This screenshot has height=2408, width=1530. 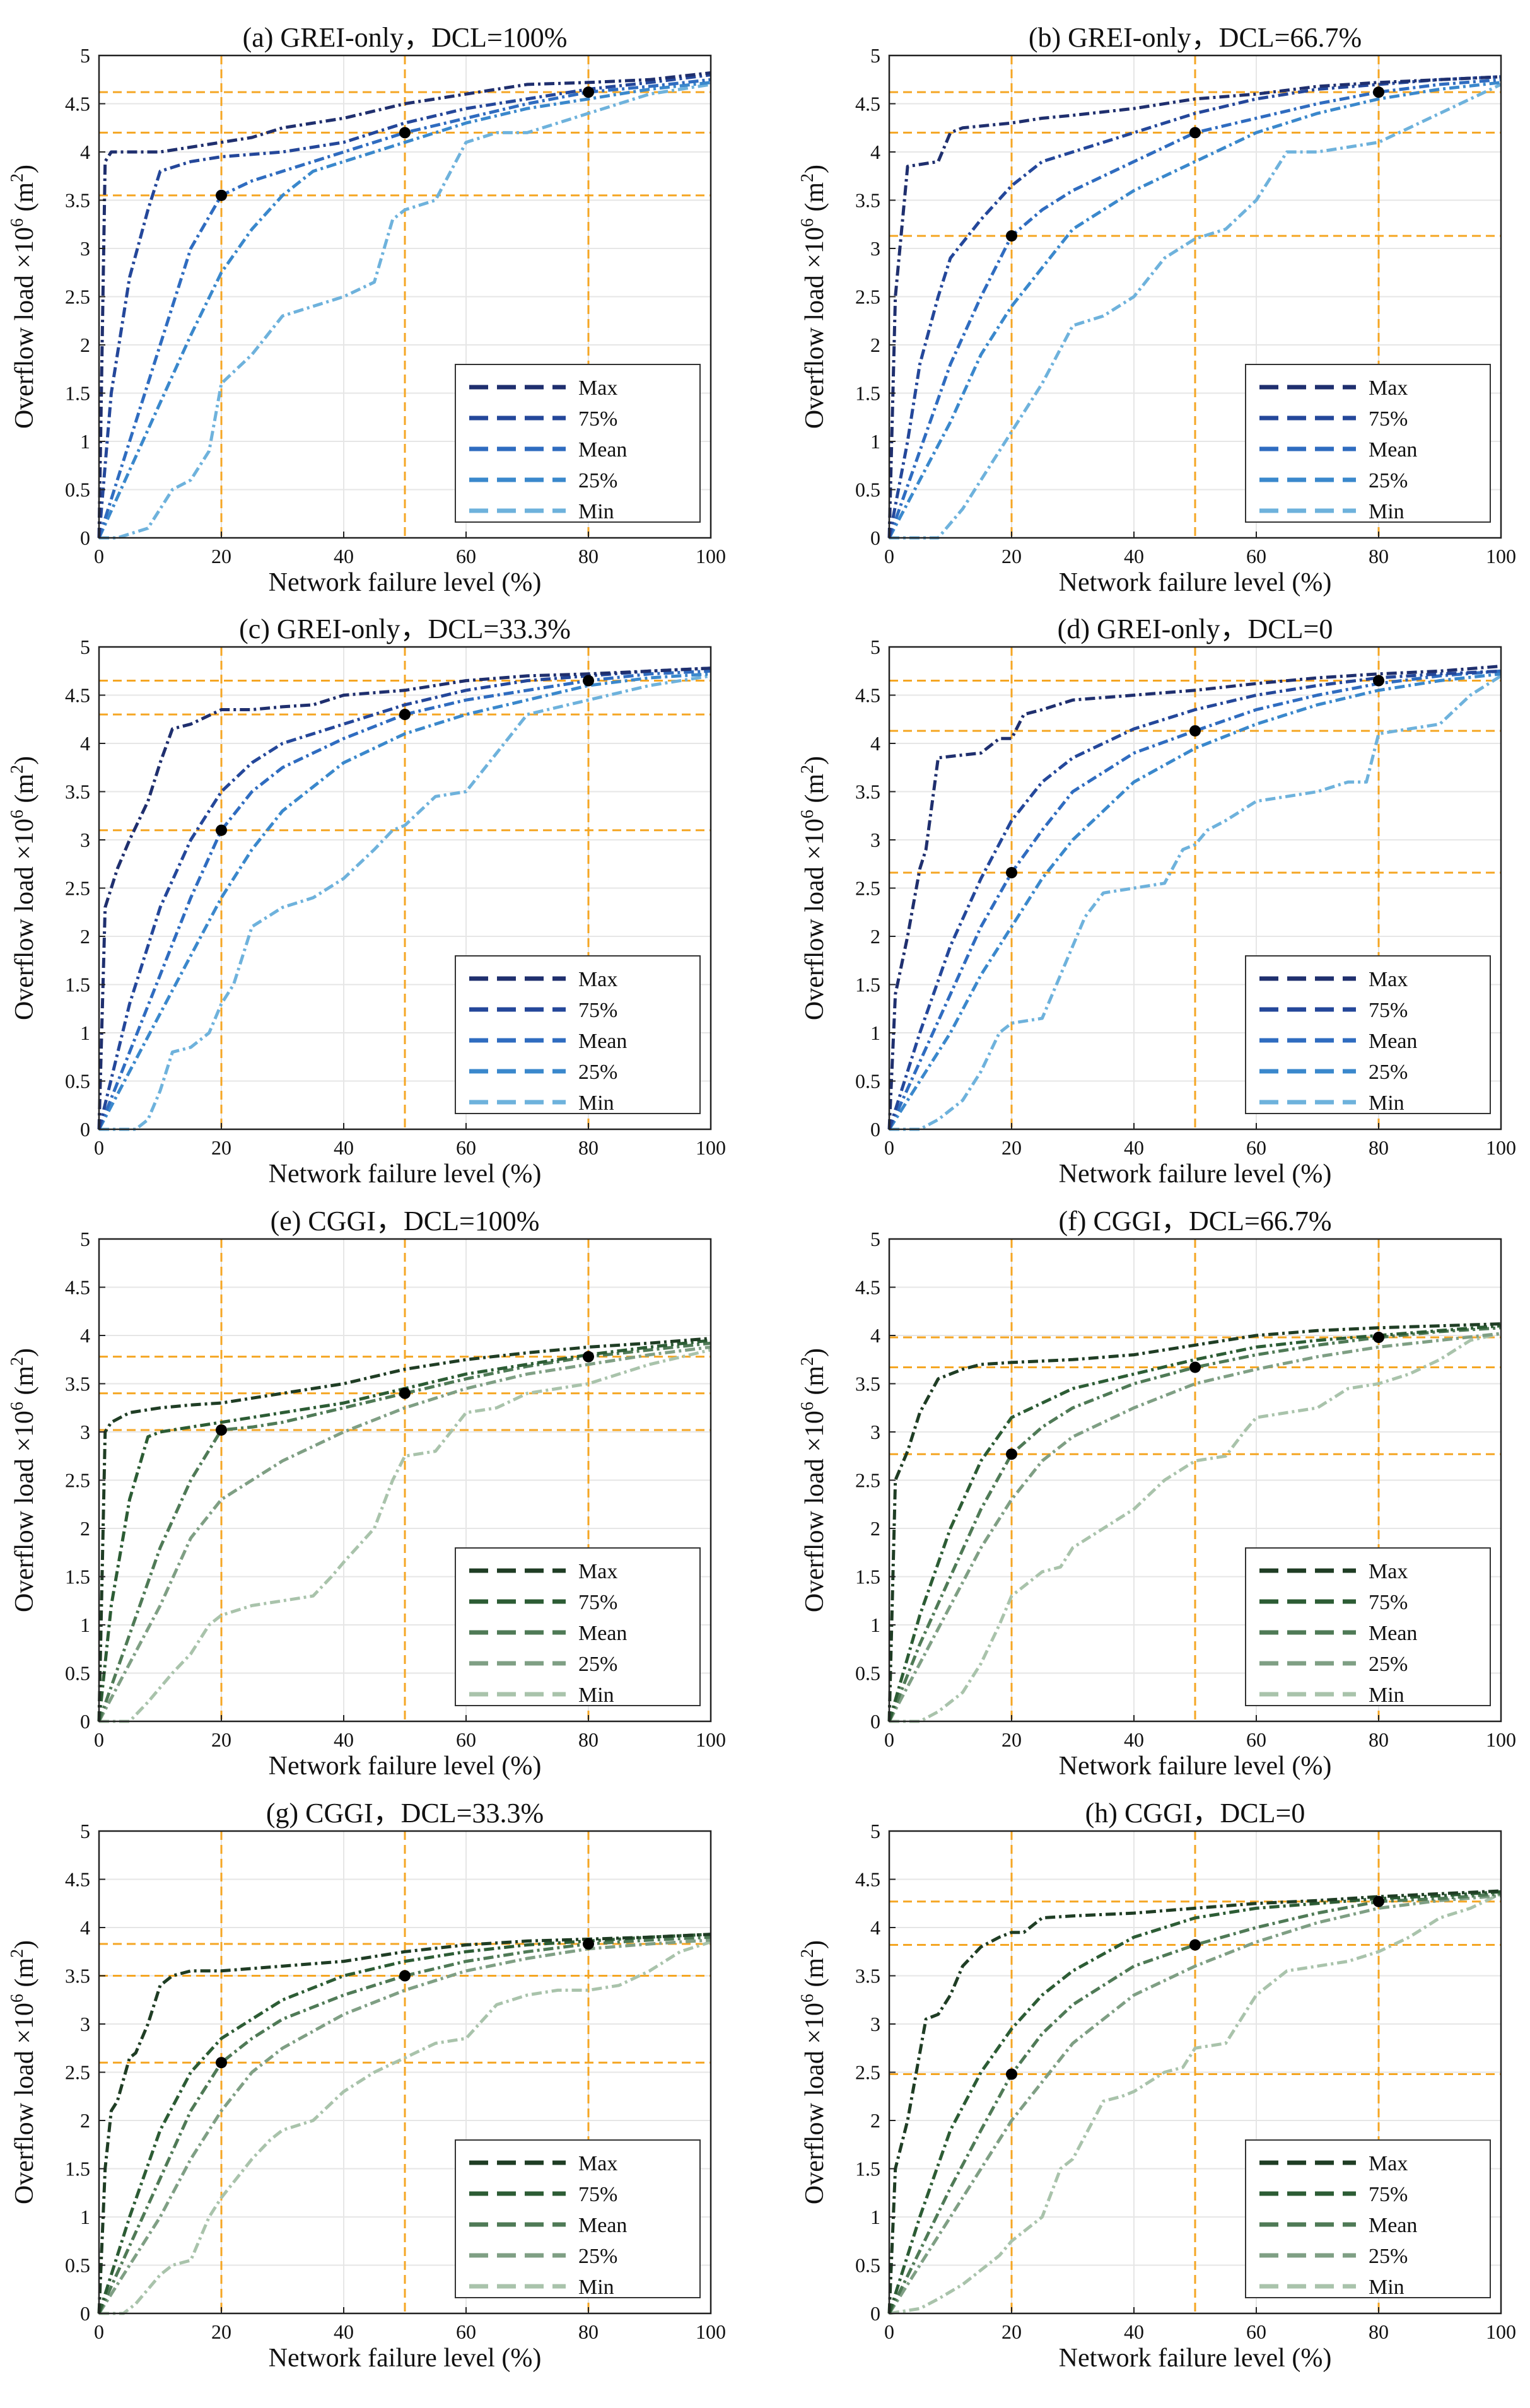 What do you see at coordinates (405, 37) in the screenshot?
I see `chart-title: (a) GREI-only，DCL=100%` at bounding box center [405, 37].